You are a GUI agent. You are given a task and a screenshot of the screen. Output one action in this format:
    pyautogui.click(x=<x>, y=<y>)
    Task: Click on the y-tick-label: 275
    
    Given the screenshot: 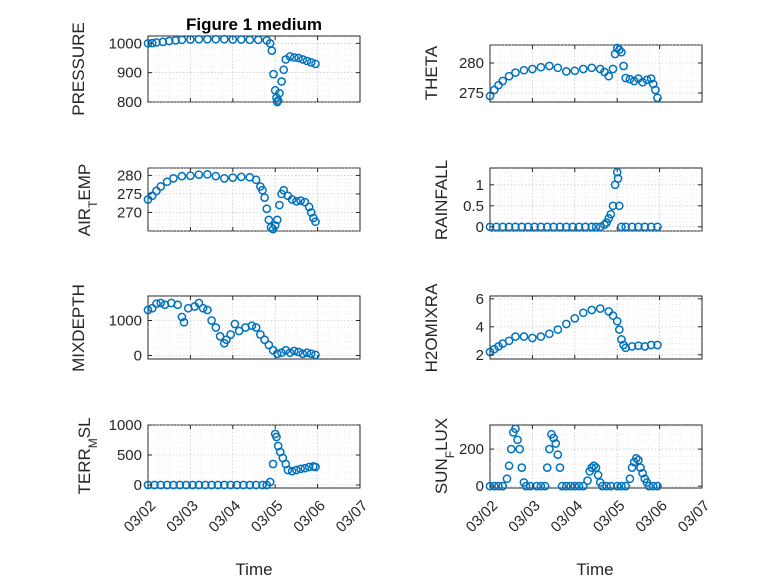 What is the action you would take?
    pyautogui.click(x=129, y=194)
    